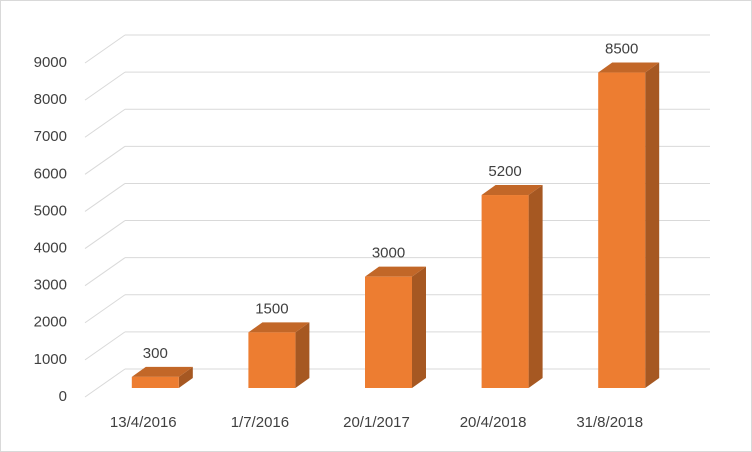  What do you see at coordinates (143, 422) in the screenshot?
I see `x-tick-label: 13/4/2016` at bounding box center [143, 422].